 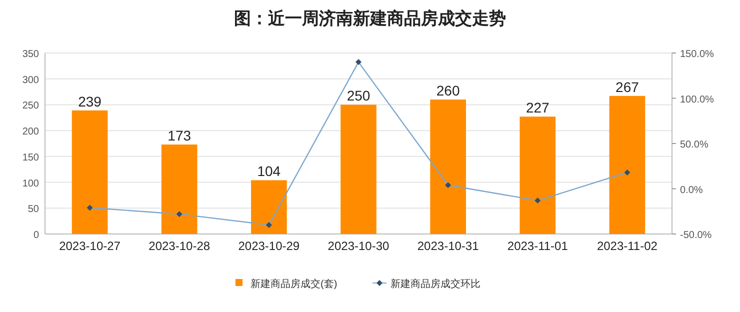 I want to click on data-label: 267, so click(x=628, y=86).